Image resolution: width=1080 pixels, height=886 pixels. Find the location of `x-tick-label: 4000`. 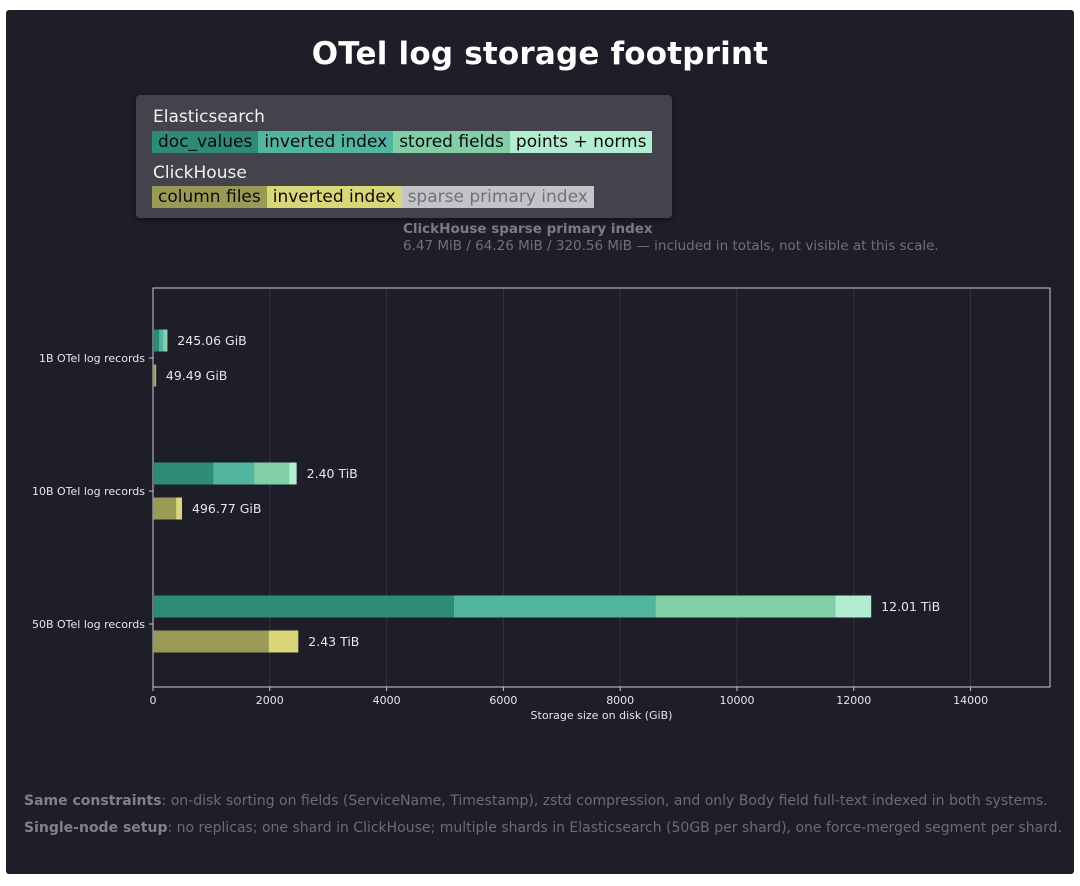

x-tick-label: 4000 is located at coordinates (387, 700).